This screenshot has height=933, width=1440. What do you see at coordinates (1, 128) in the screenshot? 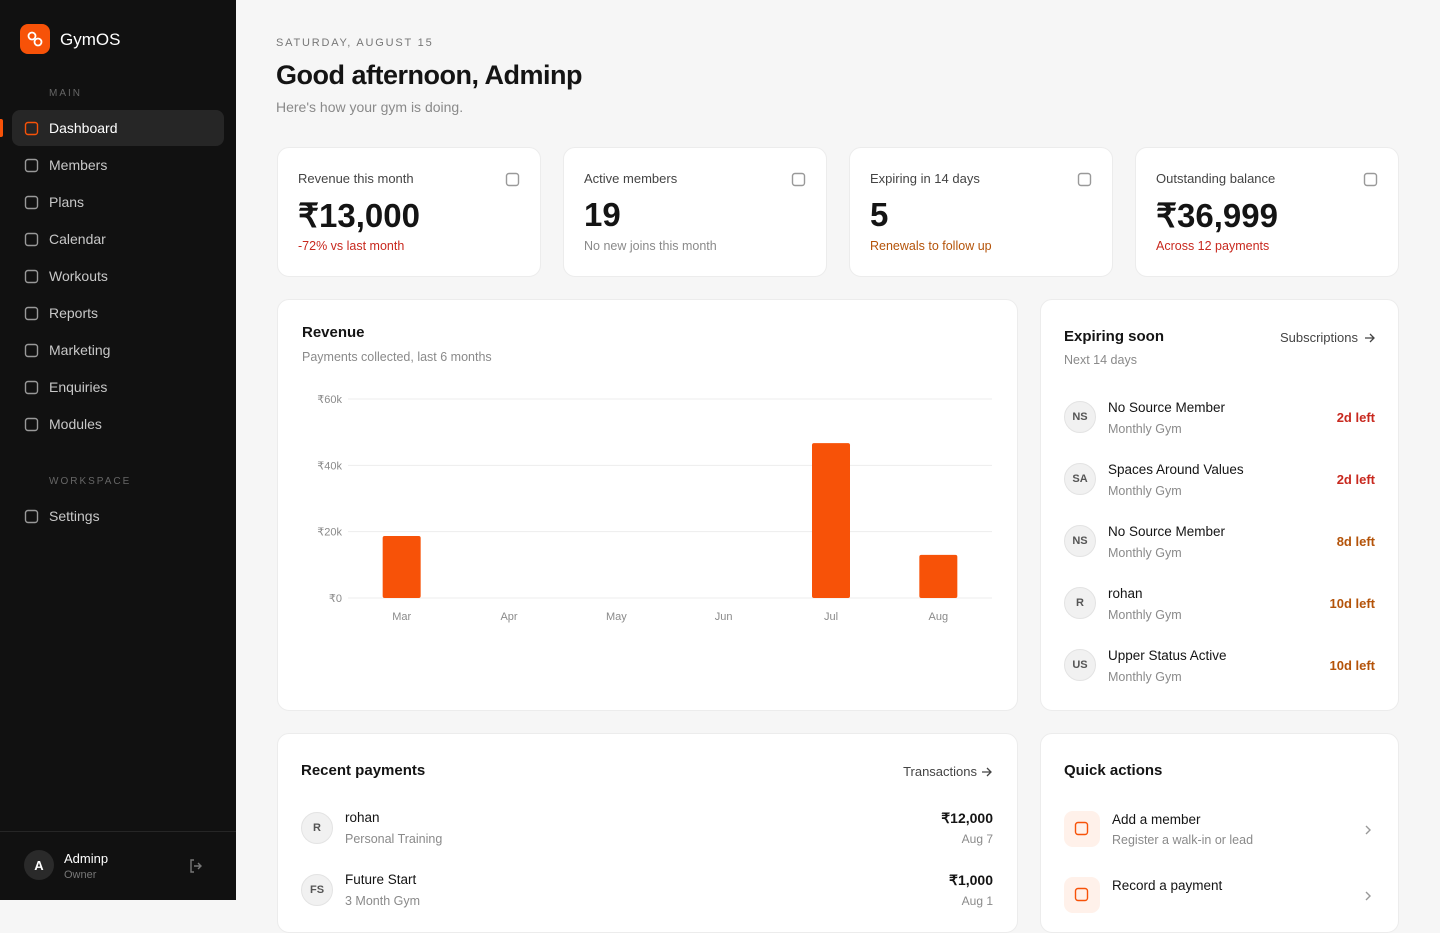
I see `active-indicator` at bounding box center [1, 128].